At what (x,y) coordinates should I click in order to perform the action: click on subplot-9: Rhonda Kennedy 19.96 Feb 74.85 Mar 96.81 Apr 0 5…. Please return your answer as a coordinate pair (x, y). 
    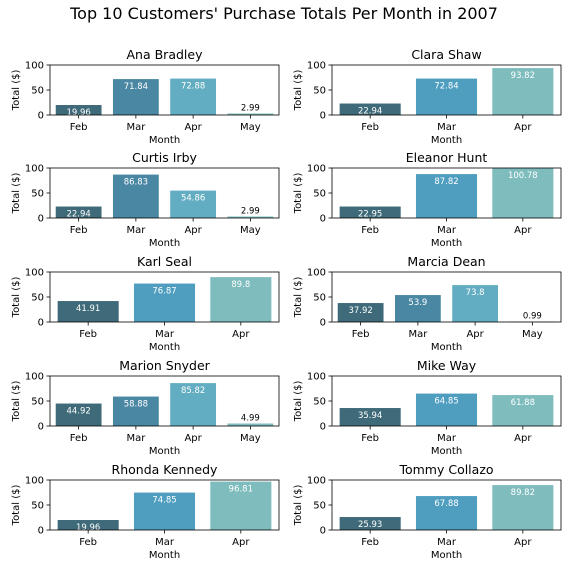
    Looking at the image, I should click on (145, 511).